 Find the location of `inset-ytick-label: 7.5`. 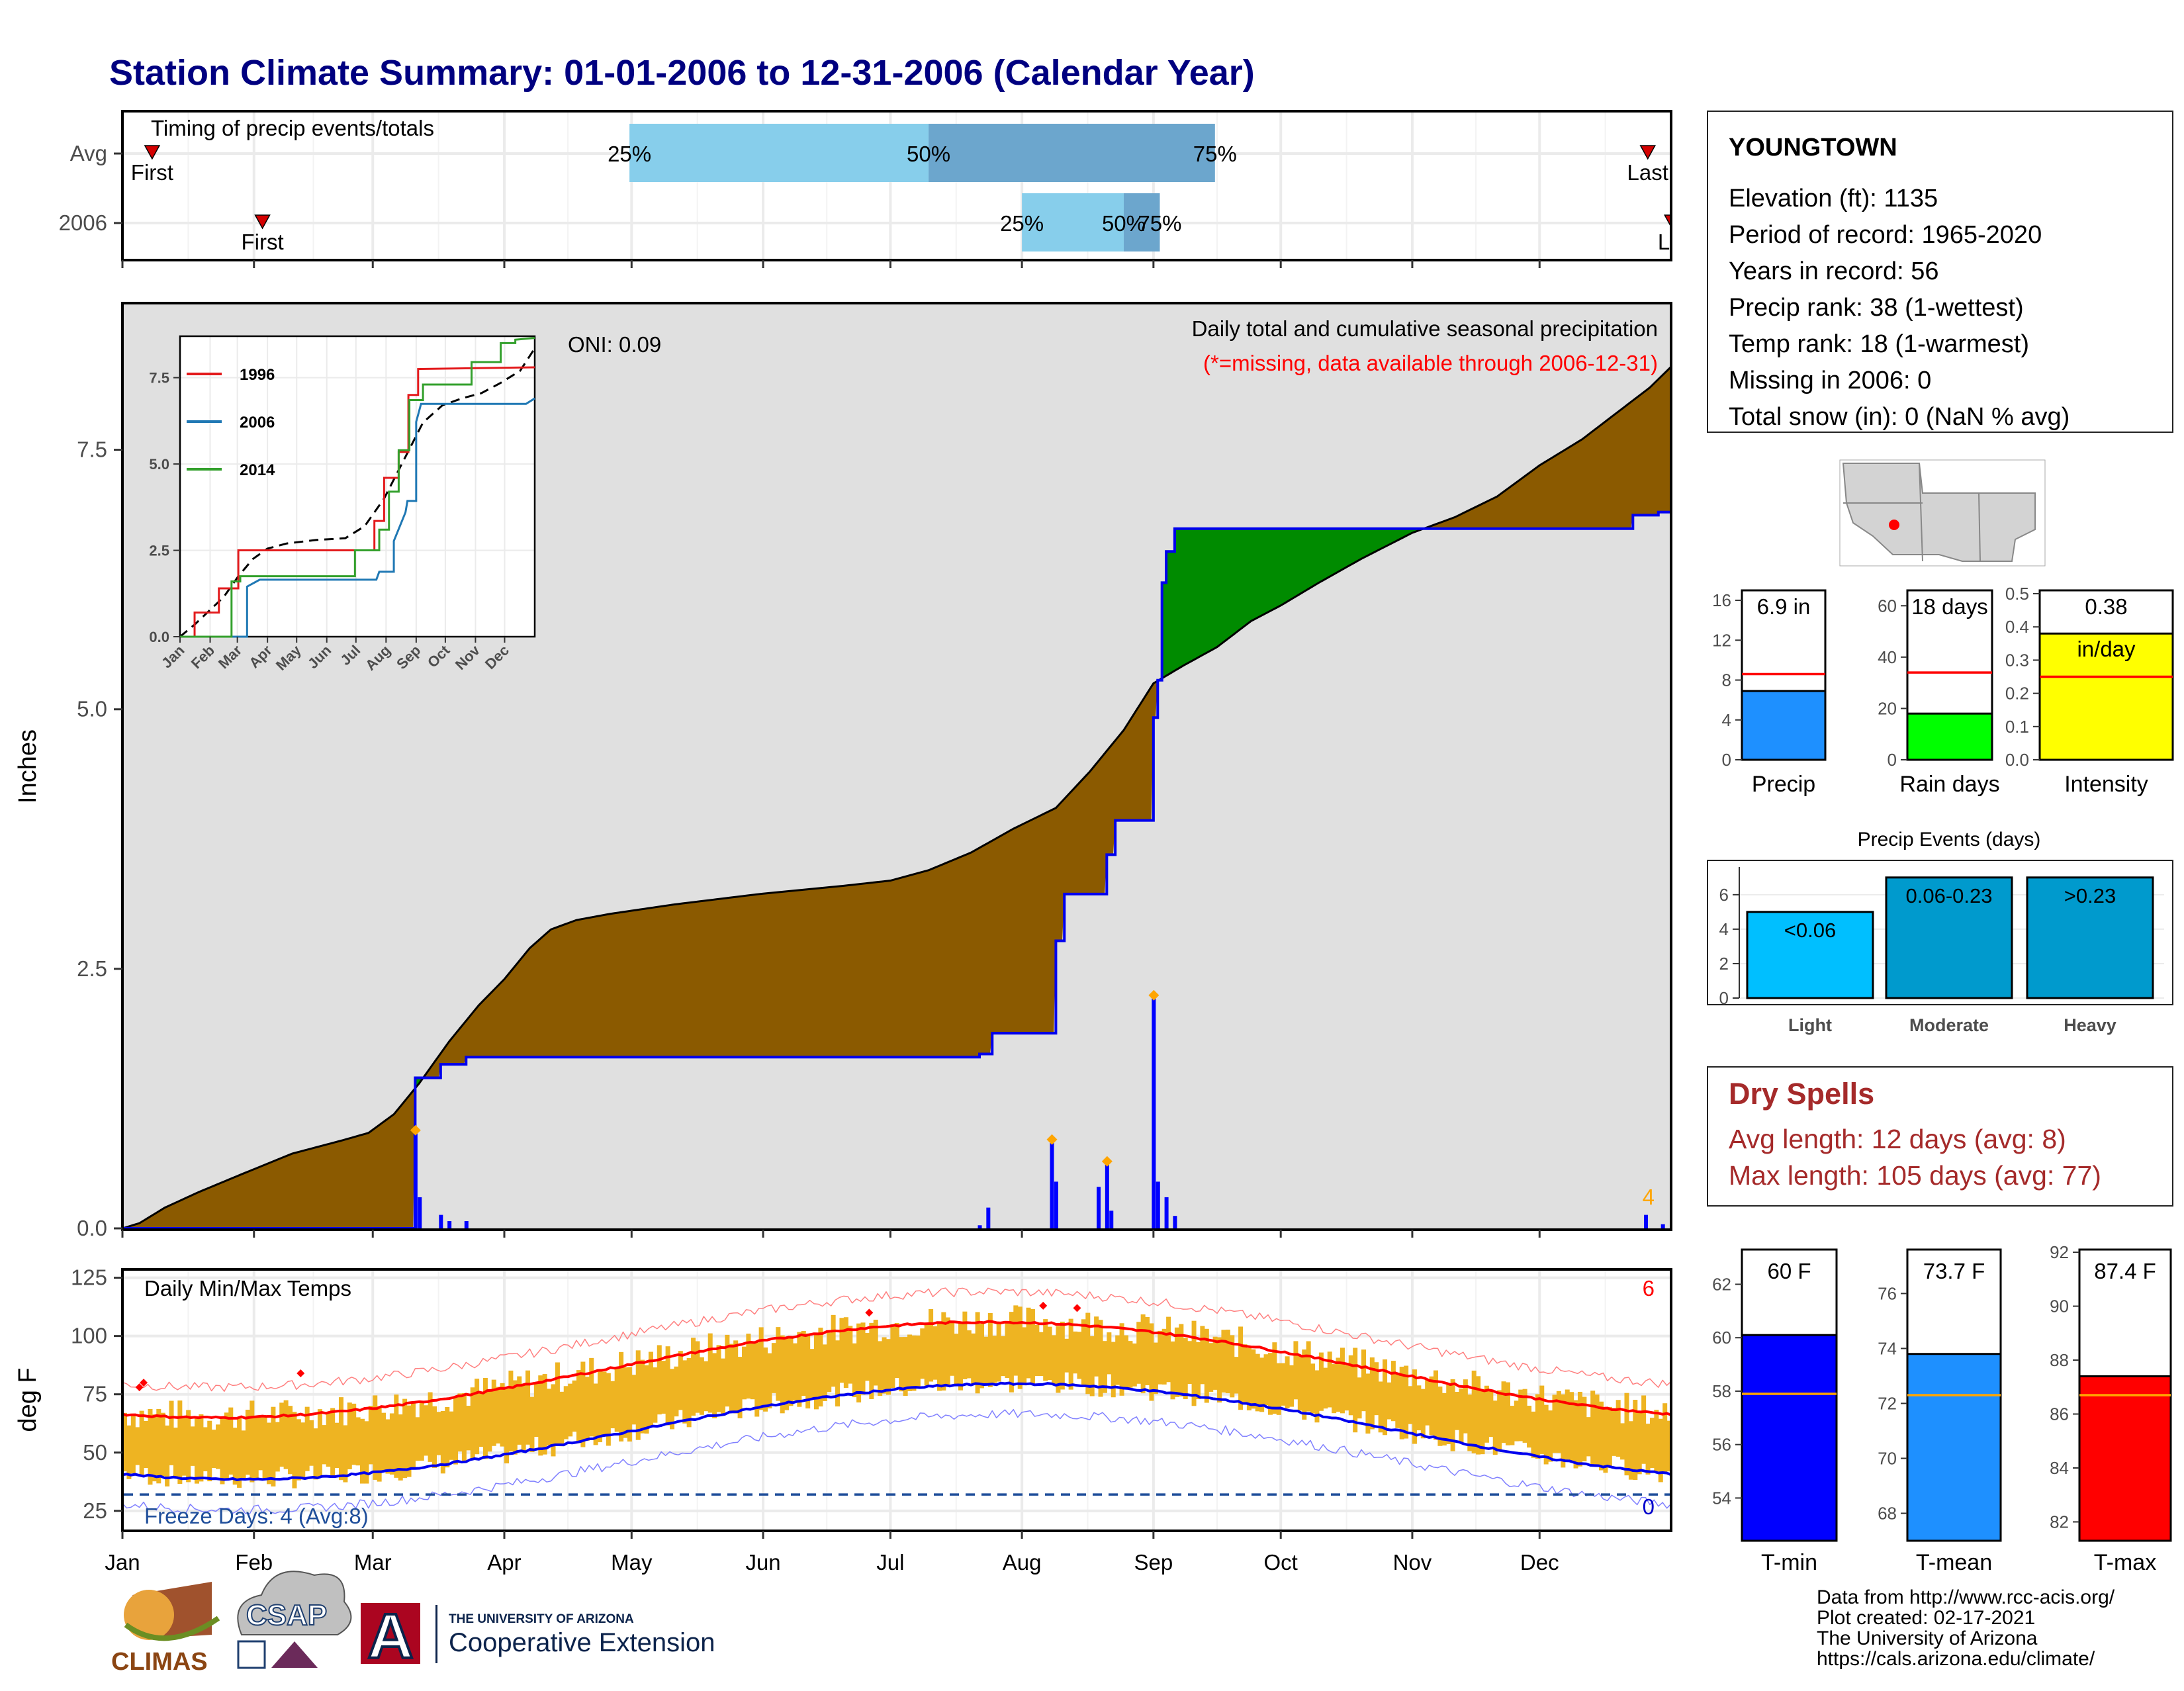

inset-ytick-label: 7.5 is located at coordinates (159, 378).